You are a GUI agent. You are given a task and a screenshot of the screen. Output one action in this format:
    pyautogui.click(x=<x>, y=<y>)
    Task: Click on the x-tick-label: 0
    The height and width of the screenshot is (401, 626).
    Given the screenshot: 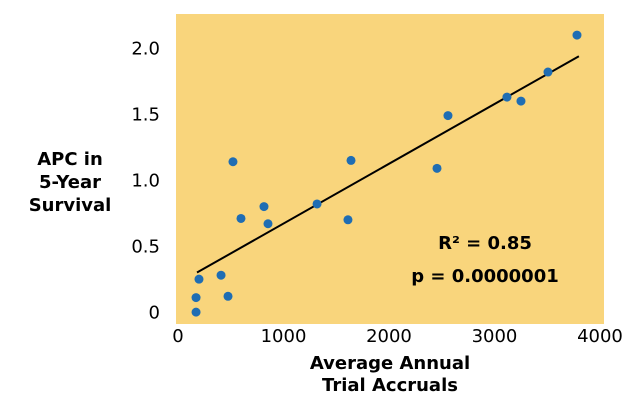 What is the action you would take?
    pyautogui.click(x=177, y=336)
    